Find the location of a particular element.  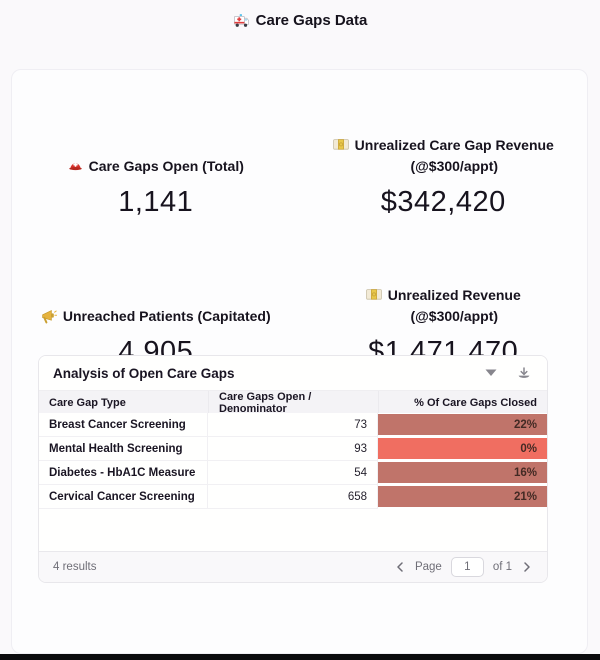

cell-care-gap-type: Mental Health Screening is located at coordinates (123, 449).